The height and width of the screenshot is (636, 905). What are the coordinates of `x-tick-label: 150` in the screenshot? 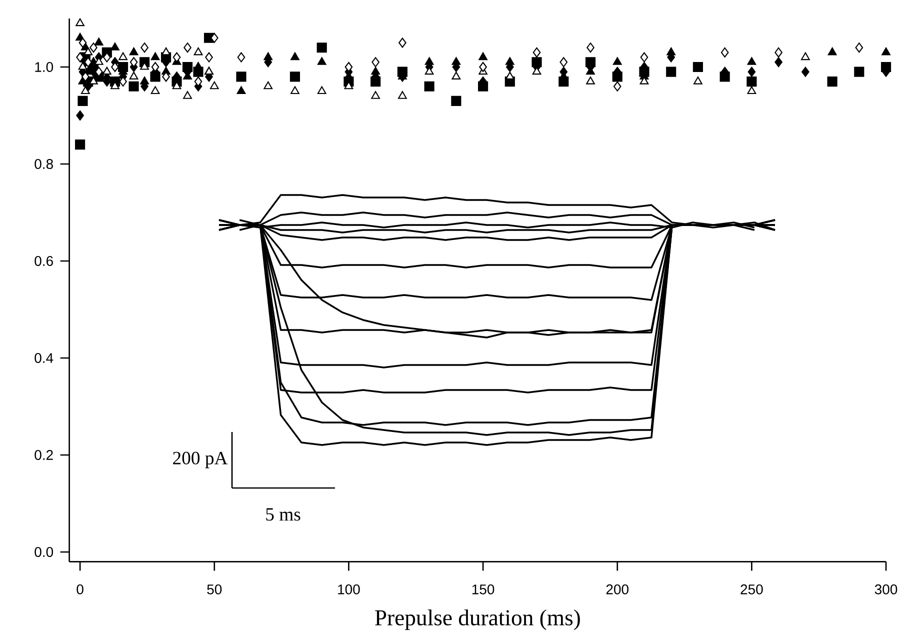 It's located at (483, 589).